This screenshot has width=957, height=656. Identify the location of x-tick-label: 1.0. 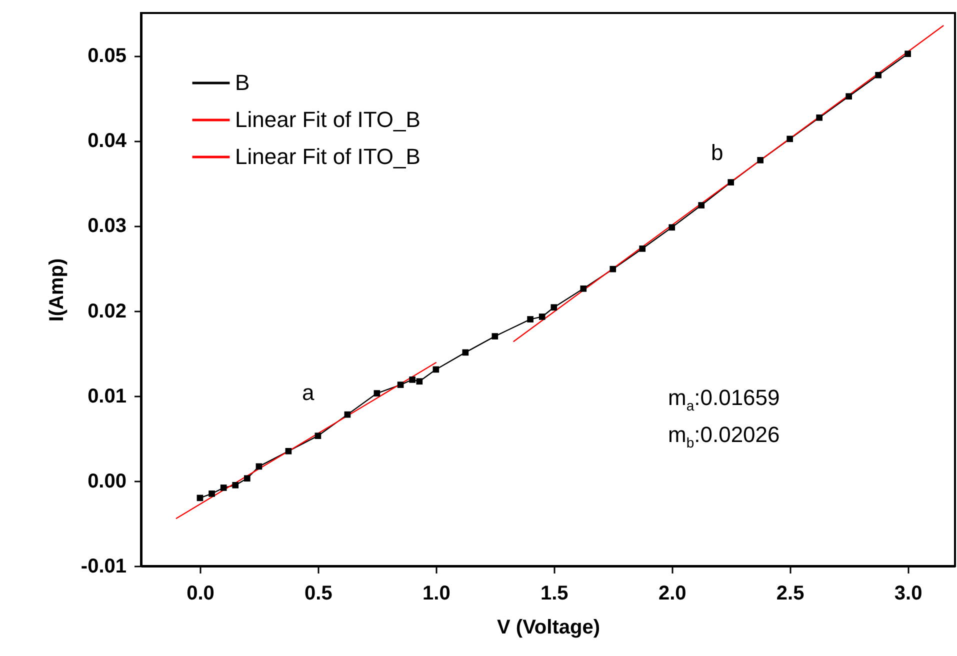
(436, 593).